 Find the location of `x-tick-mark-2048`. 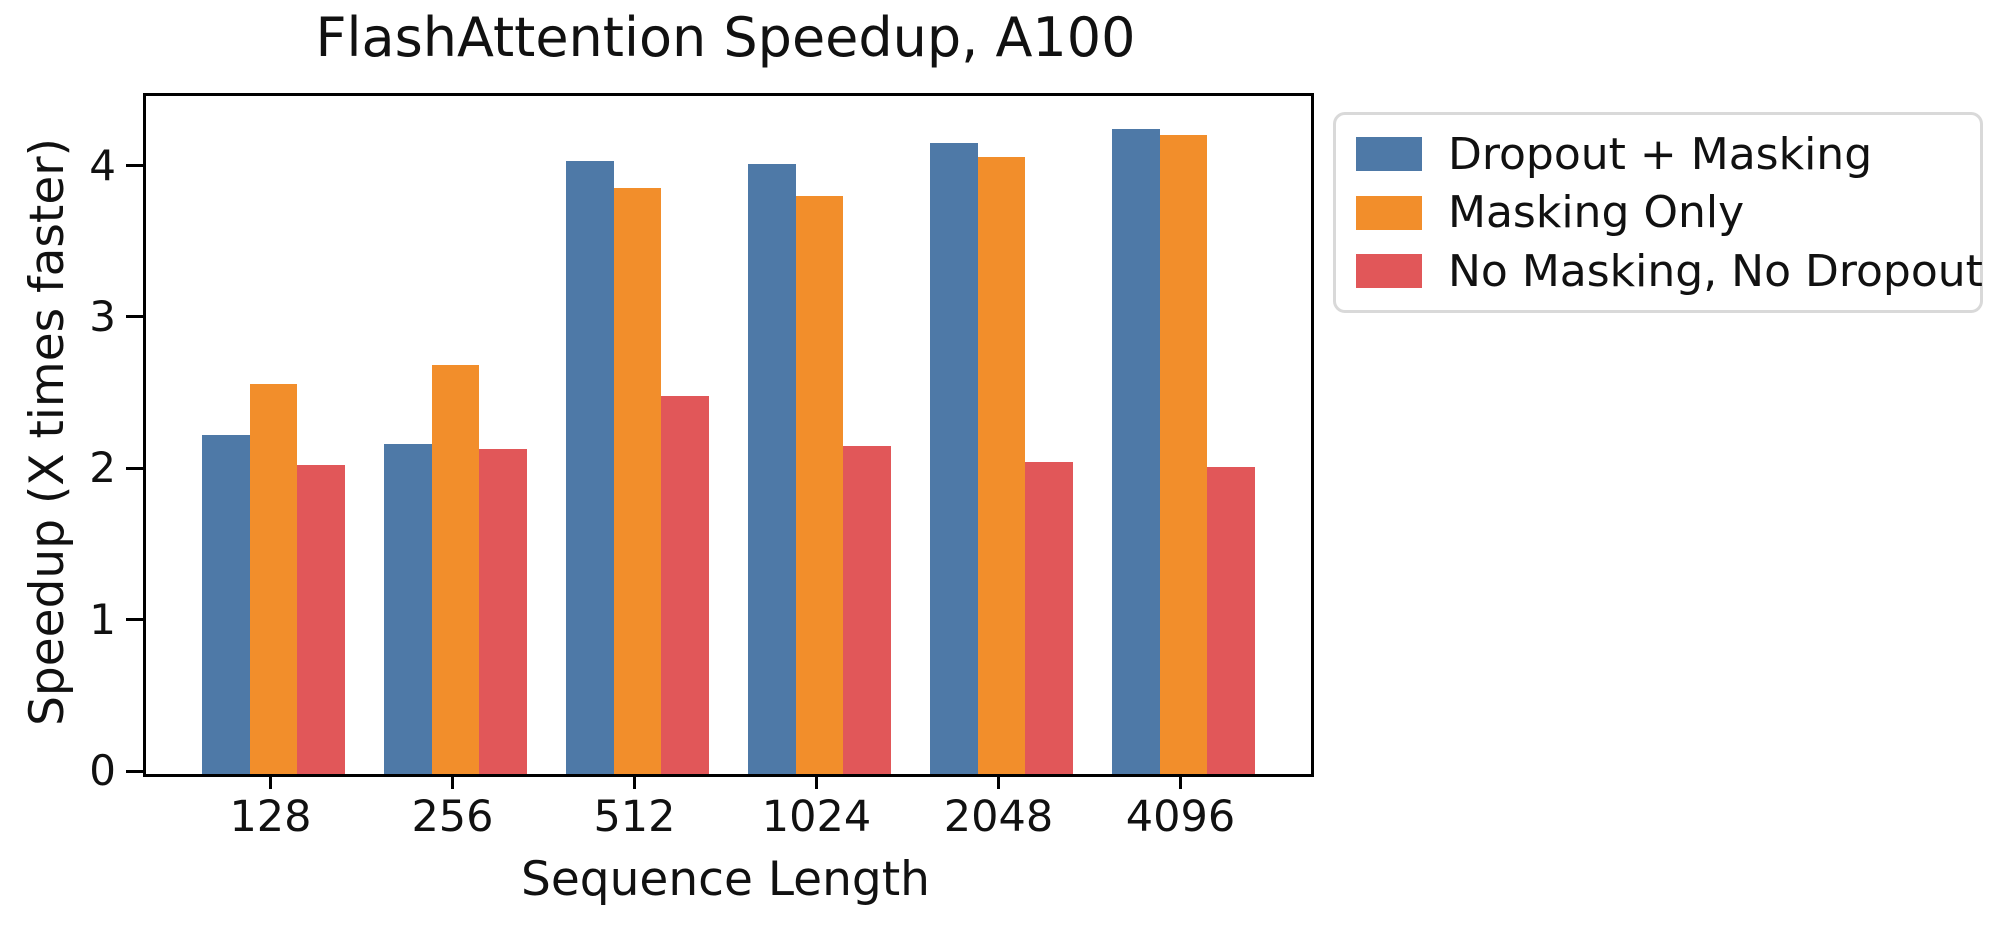

x-tick-mark-2048 is located at coordinates (998, 781).